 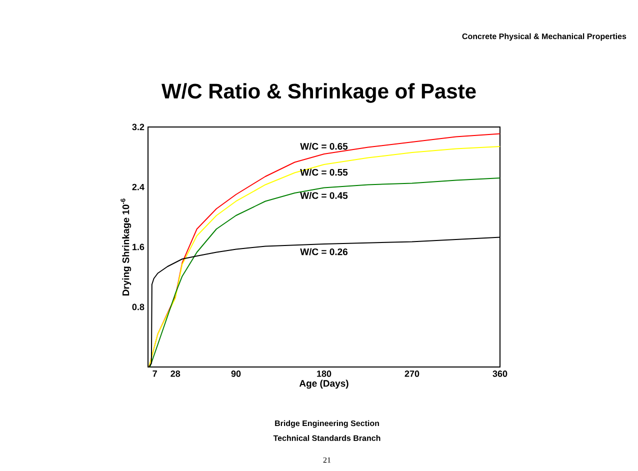 I want to click on series-label: W/C = 0.65, so click(x=324, y=146).